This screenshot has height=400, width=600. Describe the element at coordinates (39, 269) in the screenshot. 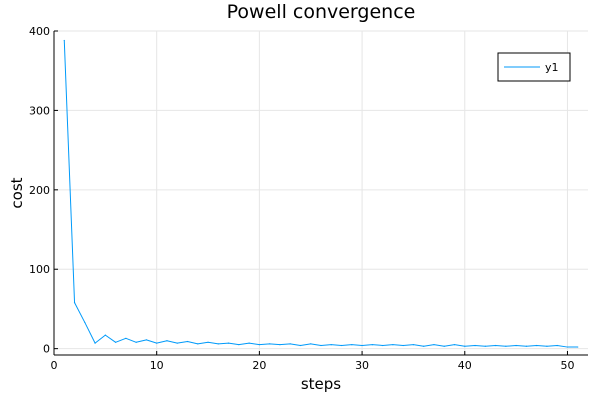

I see `y-tick-label: 100` at that location.